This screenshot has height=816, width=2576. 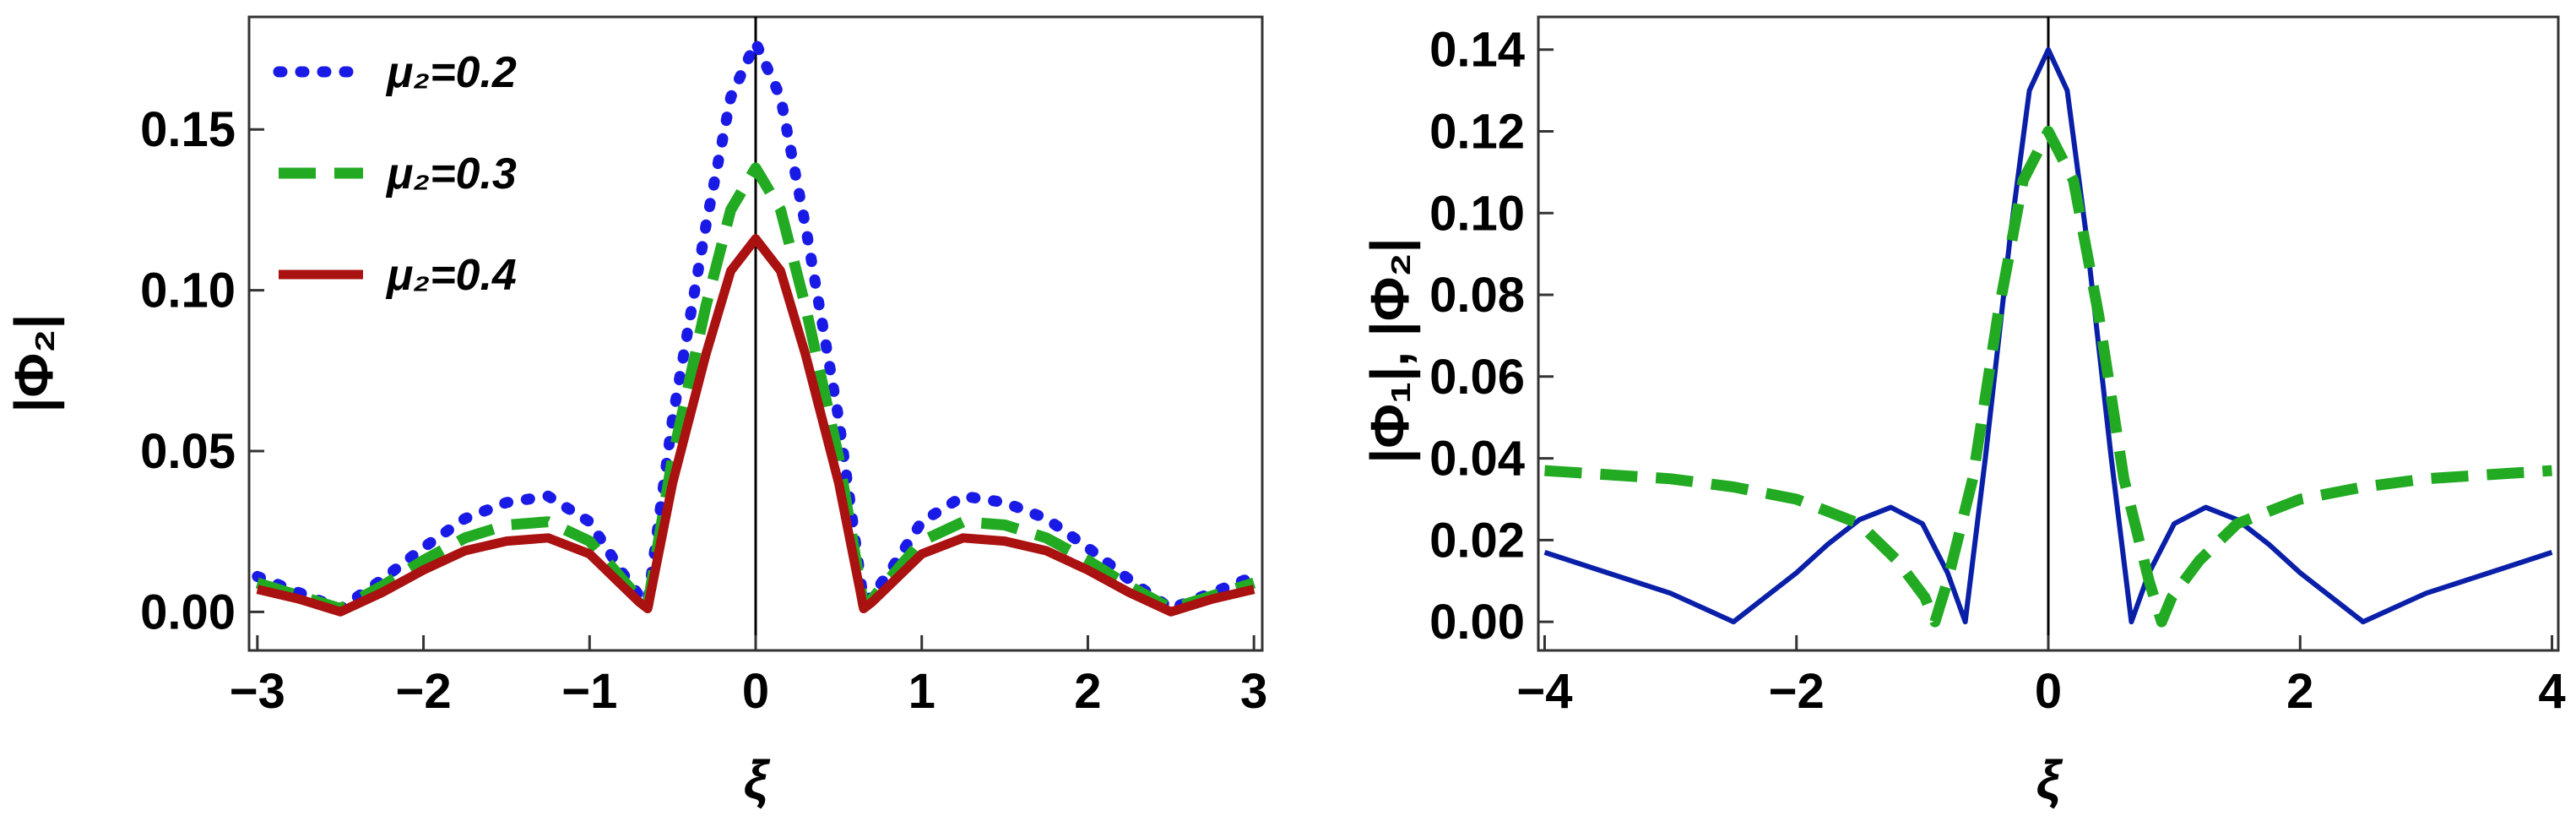 I want to click on x-tick-label: −1, so click(x=589, y=691).